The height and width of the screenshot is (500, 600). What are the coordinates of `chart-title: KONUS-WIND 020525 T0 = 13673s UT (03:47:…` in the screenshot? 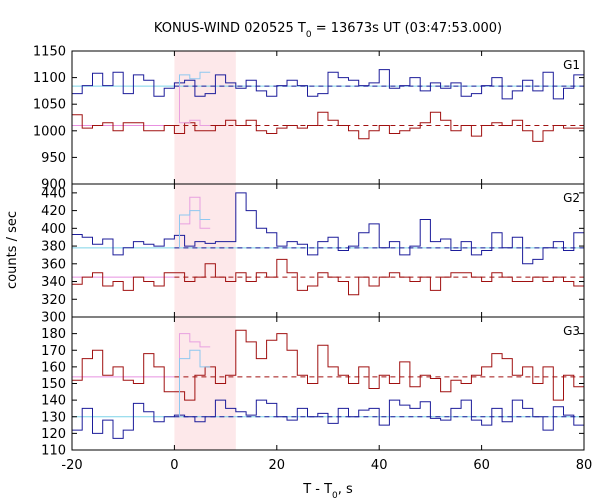 It's located at (328, 30).